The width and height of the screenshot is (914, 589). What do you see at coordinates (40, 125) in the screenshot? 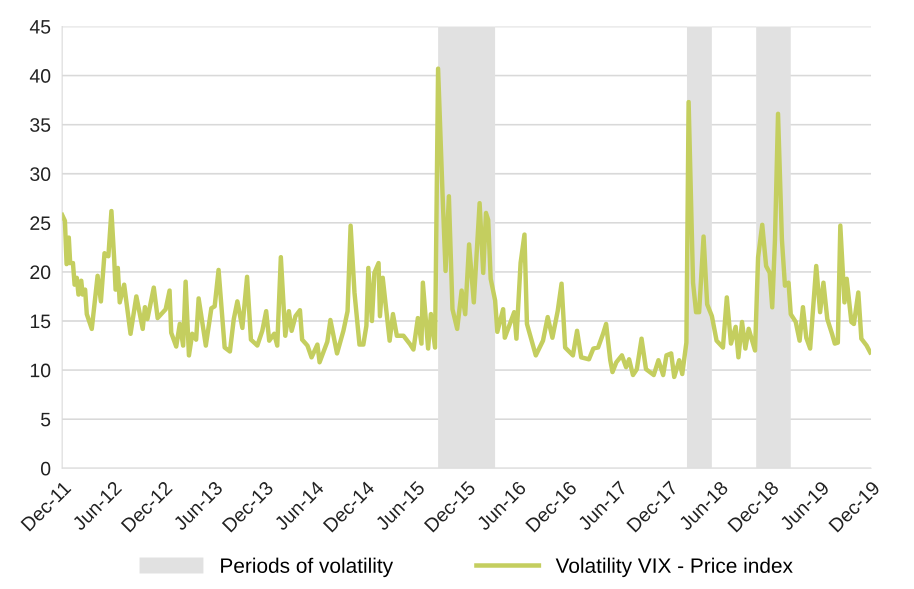
I see `y-tick-label: 35` at bounding box center [40, 125].